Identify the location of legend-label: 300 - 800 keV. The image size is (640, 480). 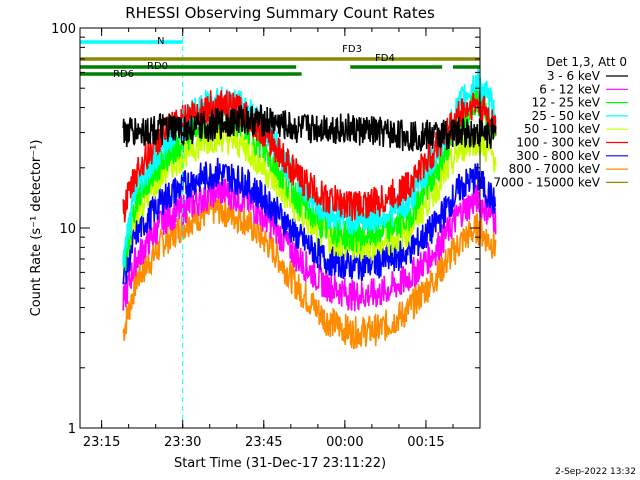
(558, 156).